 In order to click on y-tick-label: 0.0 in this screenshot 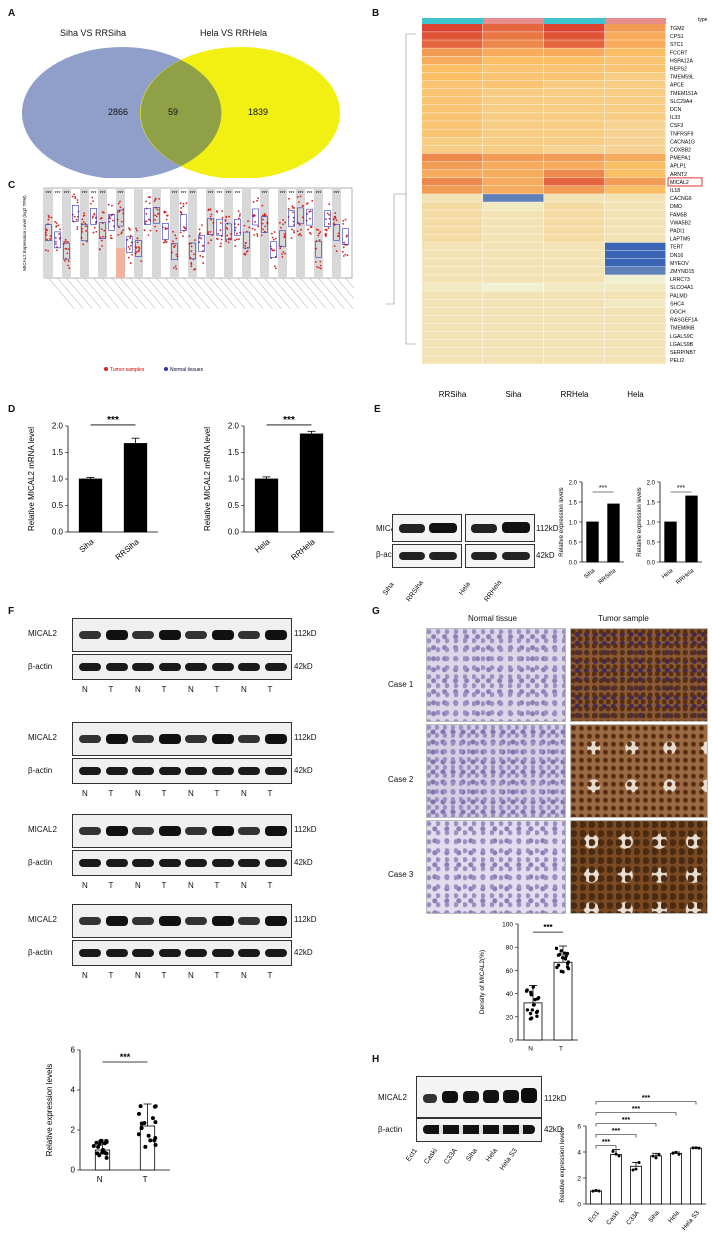, I will do `click(234, 532)`.